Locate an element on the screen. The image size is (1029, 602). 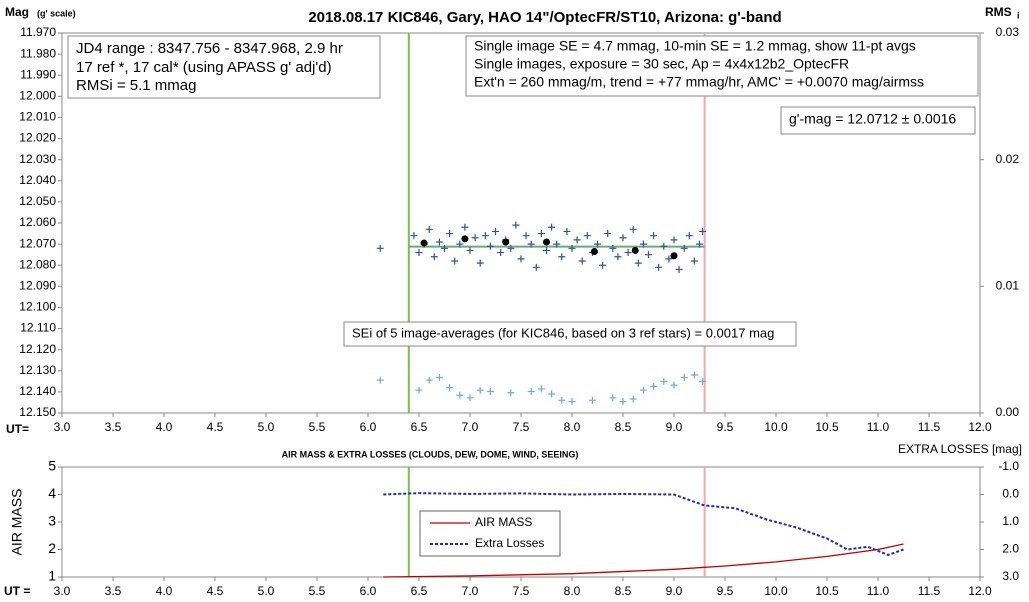
x-axis-label: UT= is located at coordinates (17, 429).